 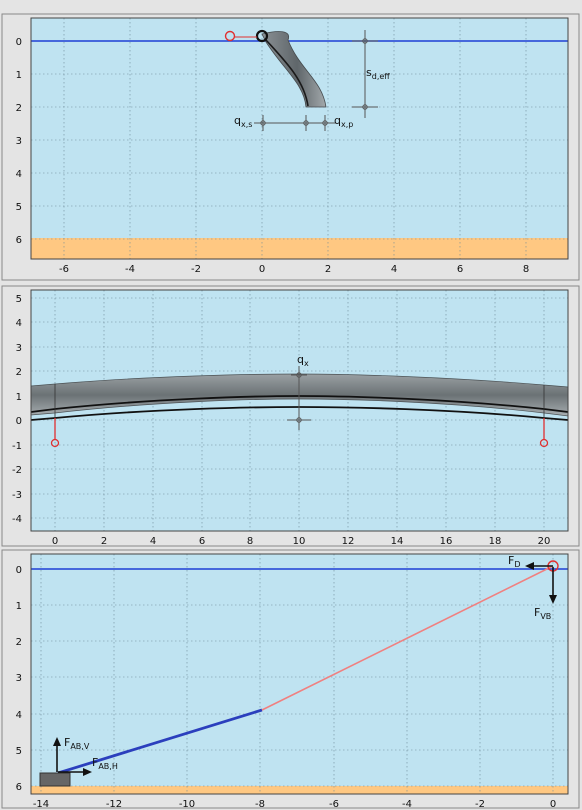 I want to click on chain-lifted, so click(x=407, y=638).